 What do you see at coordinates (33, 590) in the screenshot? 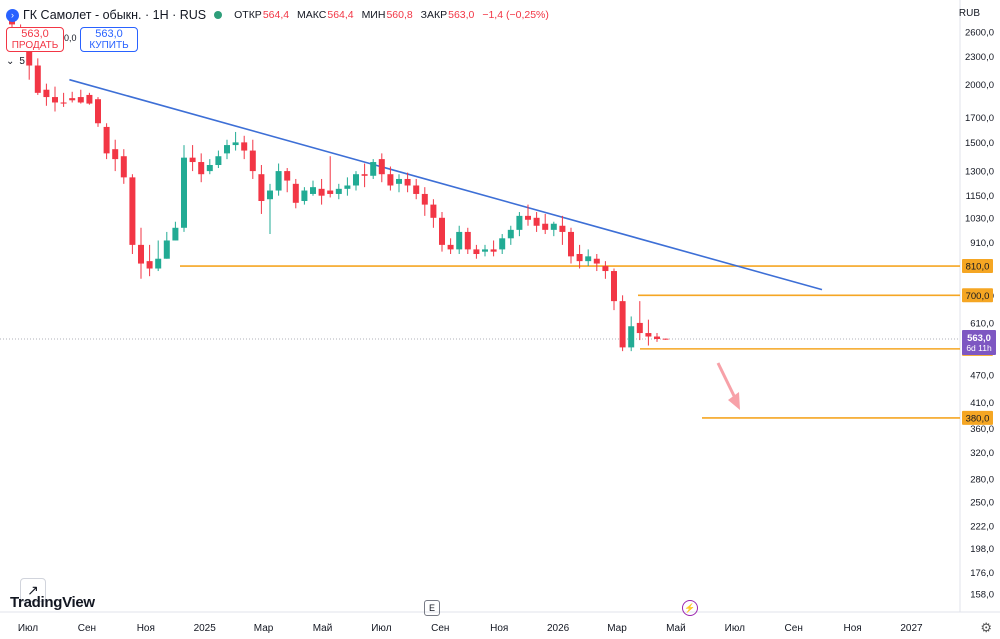
I see `drawing-tool-icon: ↗` at bounding box center [33, 590].